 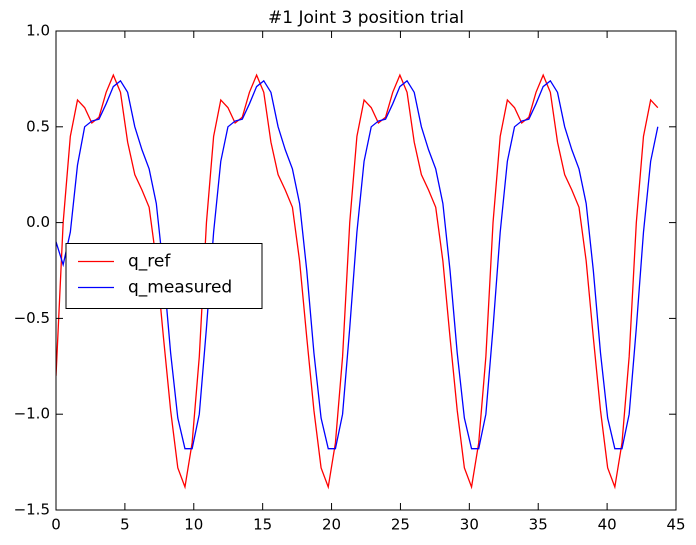 I want to click on y-tick-label: 0.0, so click(x=38, y=222).